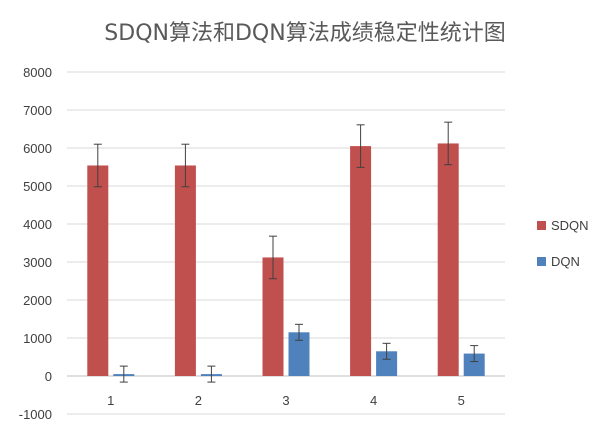 Image resolution: width=610 pixels, height=434 pixels. I want to click on x-tick-label: 1, so click(110, 400).